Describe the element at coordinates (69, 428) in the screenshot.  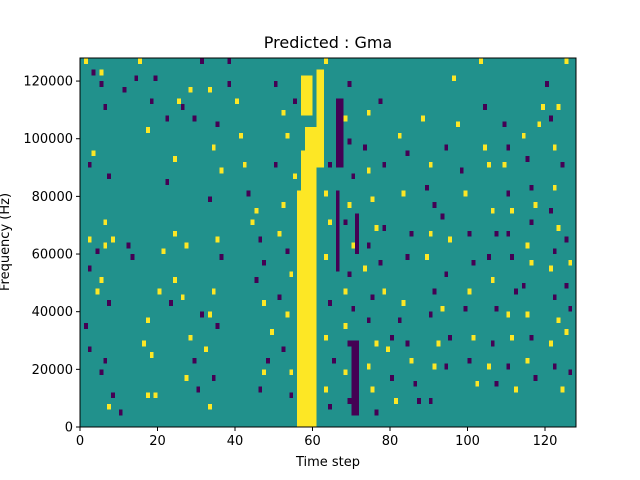
I see `y-tick-label: 0` at that location.